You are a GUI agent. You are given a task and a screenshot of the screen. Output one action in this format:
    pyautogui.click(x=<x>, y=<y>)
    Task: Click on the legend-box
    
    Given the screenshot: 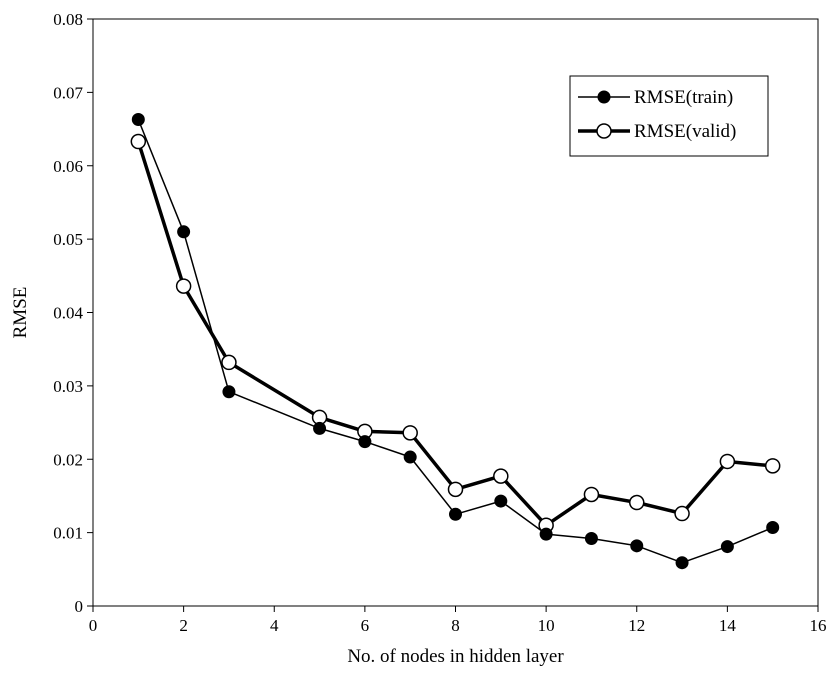 What is the action you would take?
    pyautogui.click(x=669, y=116)
    